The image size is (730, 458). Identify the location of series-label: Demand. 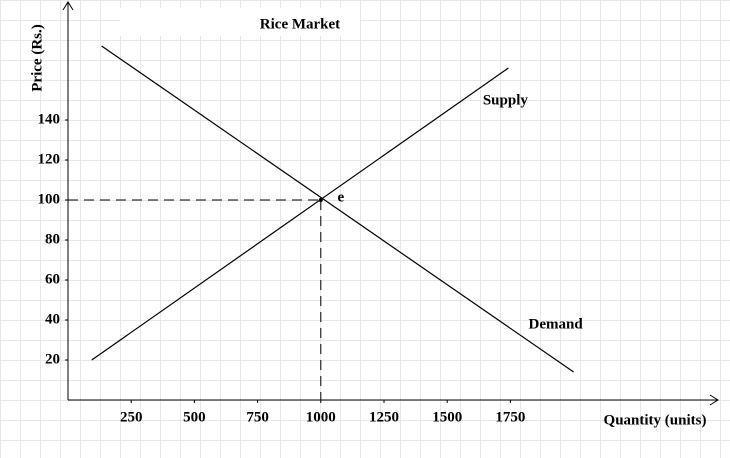
(556, 324).